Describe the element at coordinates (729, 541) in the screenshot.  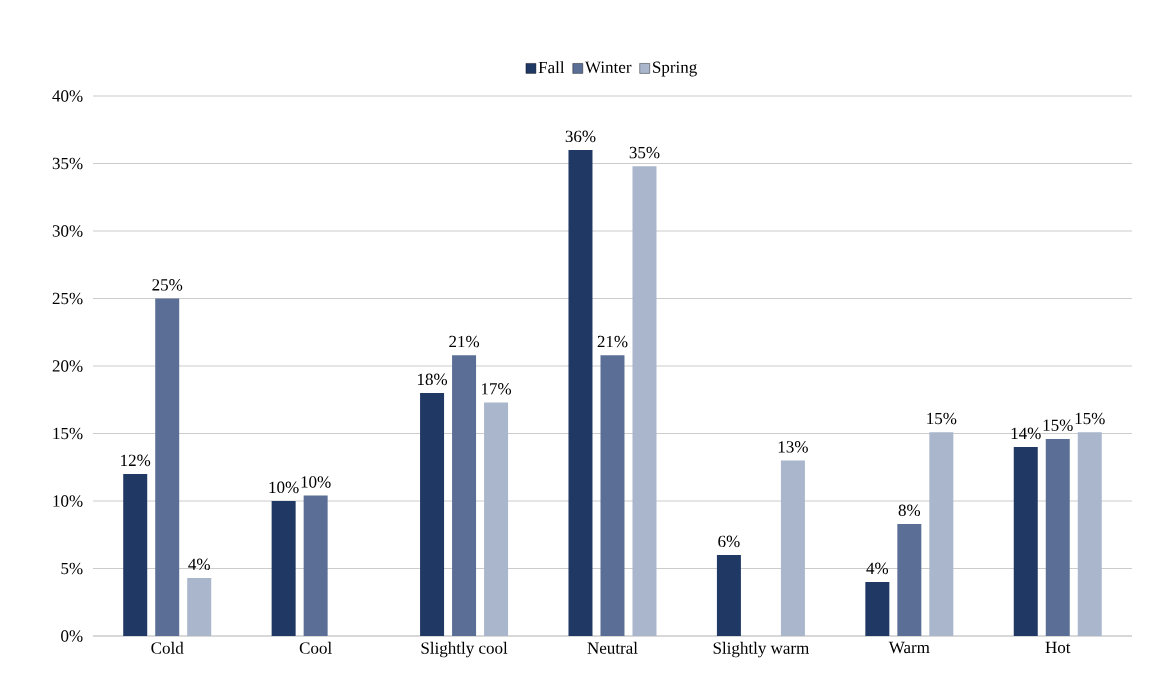
I see `data-label: 6%` at that location.